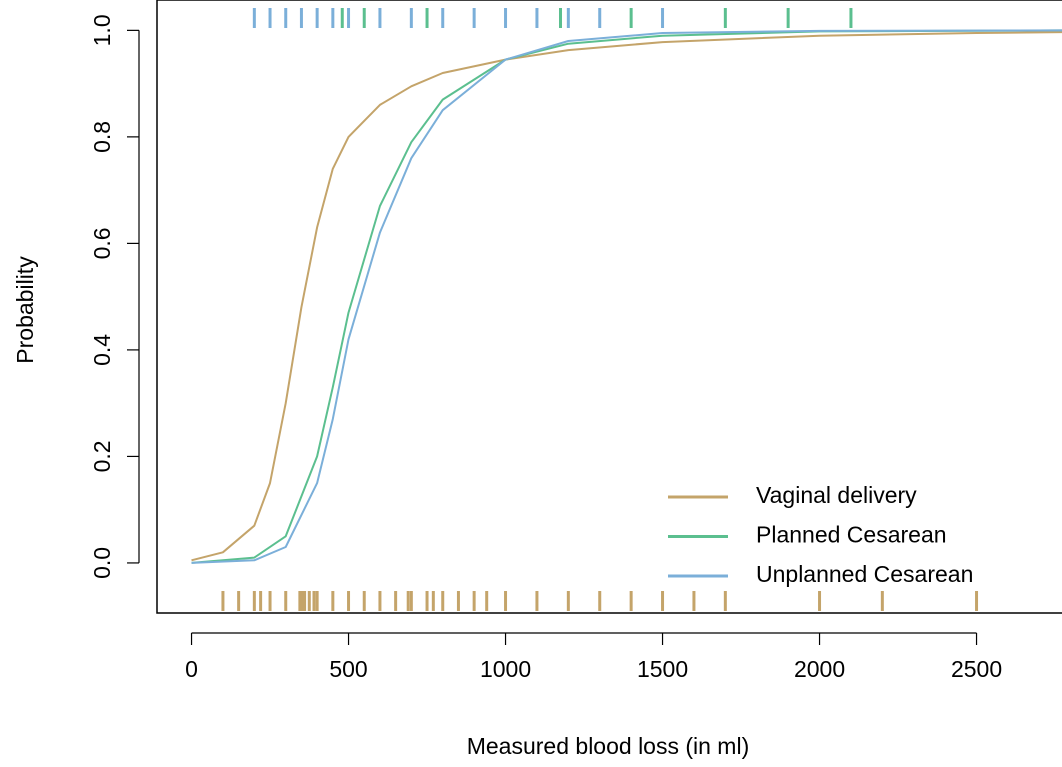 This screenshot has height=767, width=1062. What do you see at coordinates (976, 669) in the screenshot?
I see `x-tick-label: 2500` at bounding box center [976, 669].